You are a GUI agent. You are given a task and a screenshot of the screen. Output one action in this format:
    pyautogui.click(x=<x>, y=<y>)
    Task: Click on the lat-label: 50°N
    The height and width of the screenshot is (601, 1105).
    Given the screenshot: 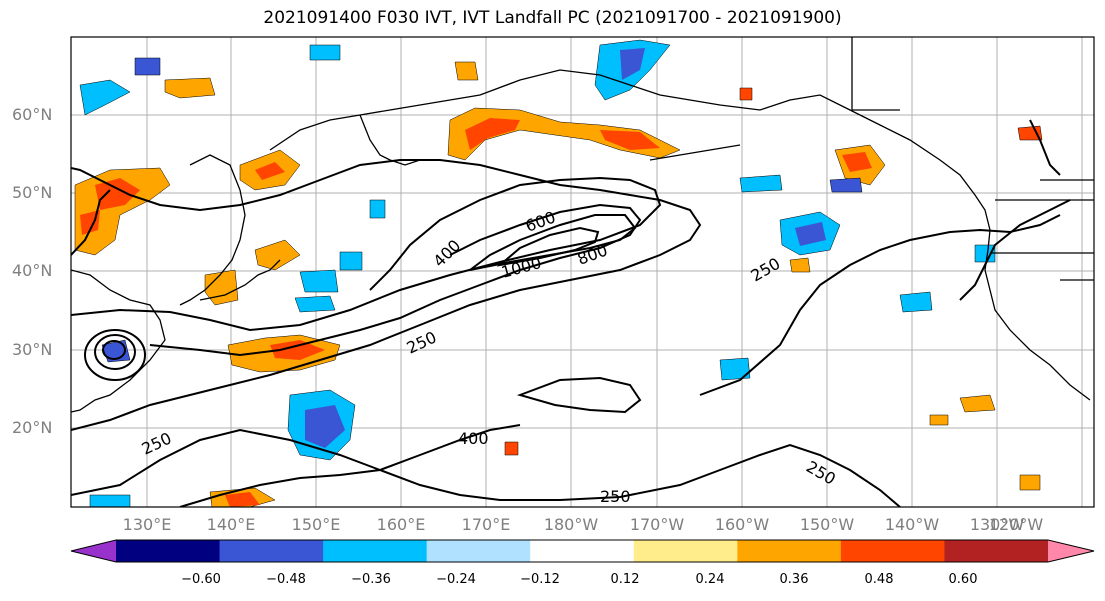 What is the action you would take?
    pyautogui.click(x=32, y=192)
    